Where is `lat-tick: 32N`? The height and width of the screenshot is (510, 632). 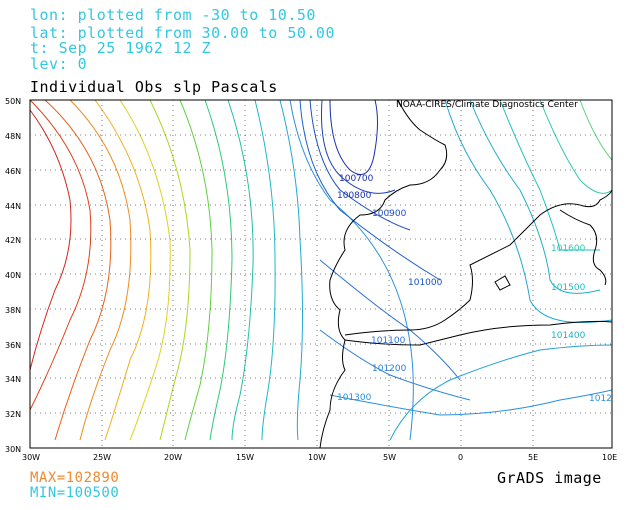
lat-tick: 32N is located at coordinates (13, 414).